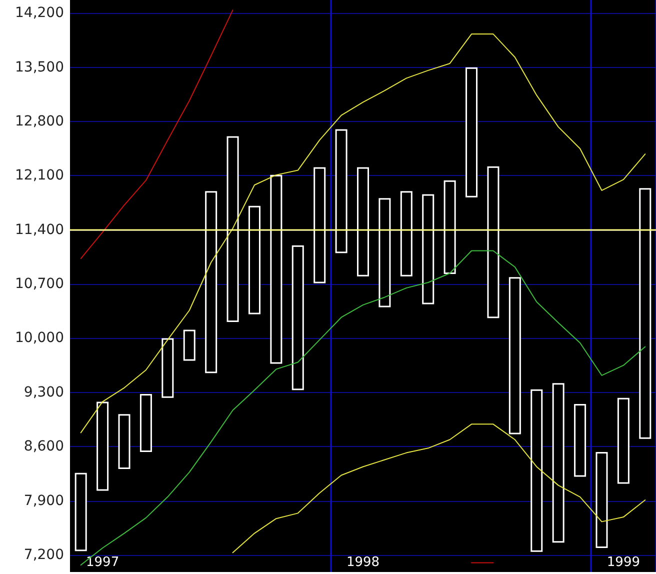  I want to click on x-tick-label: 1997, so click(103, 562).